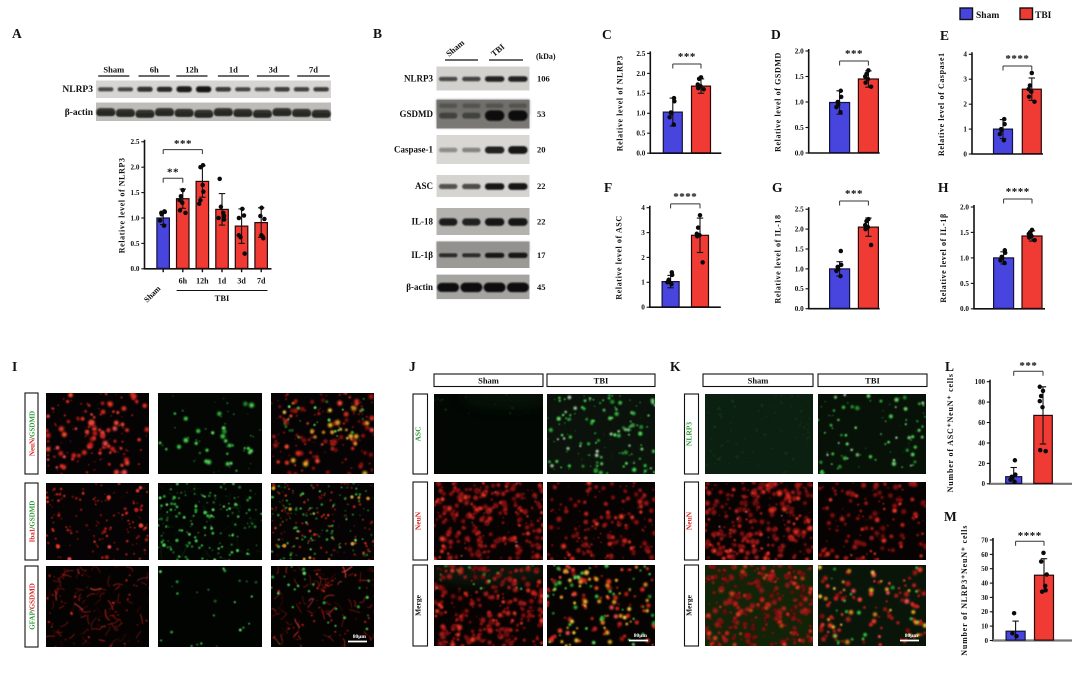 Image resolution: width=1076 pixels, height=678 pixels. What do you see at coordinates (541, 287) in the screenshot?
I see `svg-text: 45` at bounding box center [541, 287].